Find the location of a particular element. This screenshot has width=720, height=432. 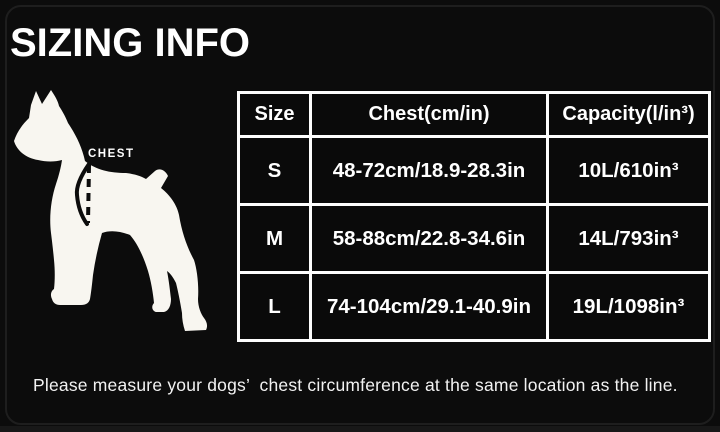

header-row: Size Chest(cm/in) Capacity(l/in³) is located at coordinates (474, 114).